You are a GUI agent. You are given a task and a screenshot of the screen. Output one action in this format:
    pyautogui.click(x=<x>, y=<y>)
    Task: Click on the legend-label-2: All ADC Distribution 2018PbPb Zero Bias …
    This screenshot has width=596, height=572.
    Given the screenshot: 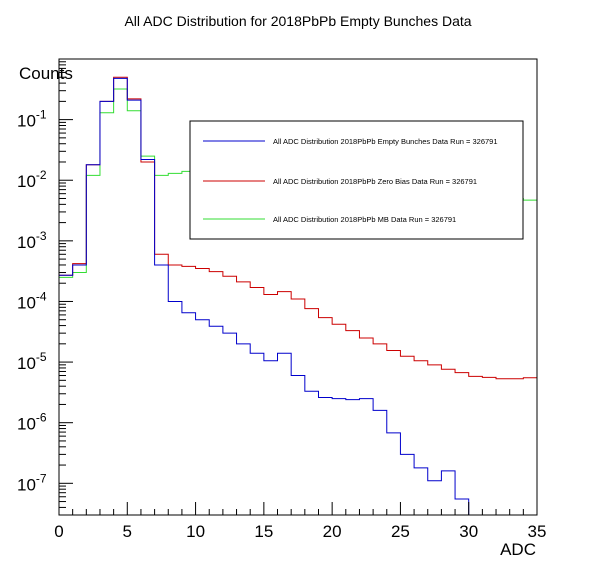 What is the action you would take?
    pyautogui.click(x=375, y=181)
    